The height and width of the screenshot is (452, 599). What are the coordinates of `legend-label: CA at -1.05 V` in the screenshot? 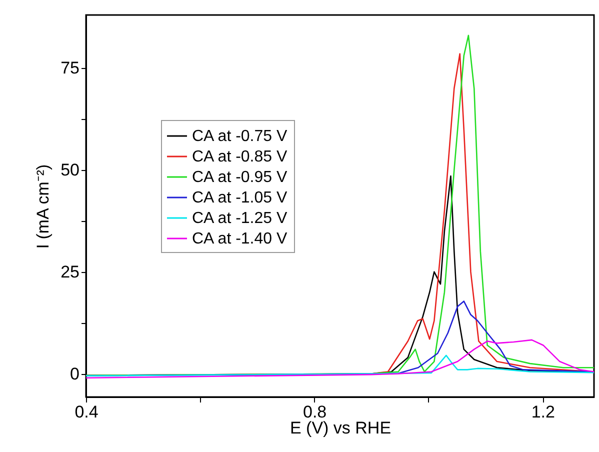 It's located at (240, 198).